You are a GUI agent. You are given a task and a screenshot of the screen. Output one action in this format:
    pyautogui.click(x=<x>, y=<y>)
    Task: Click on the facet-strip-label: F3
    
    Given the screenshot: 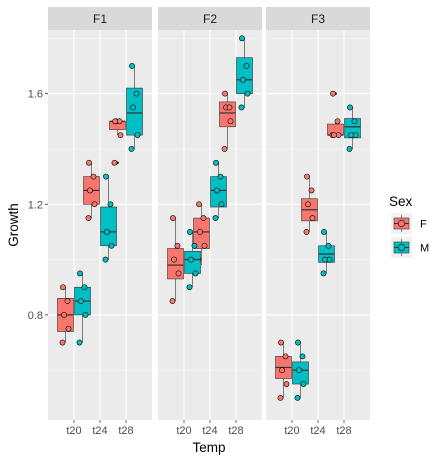 What is the action you would take?
    pyautogui.click(x=318, y=19)
    